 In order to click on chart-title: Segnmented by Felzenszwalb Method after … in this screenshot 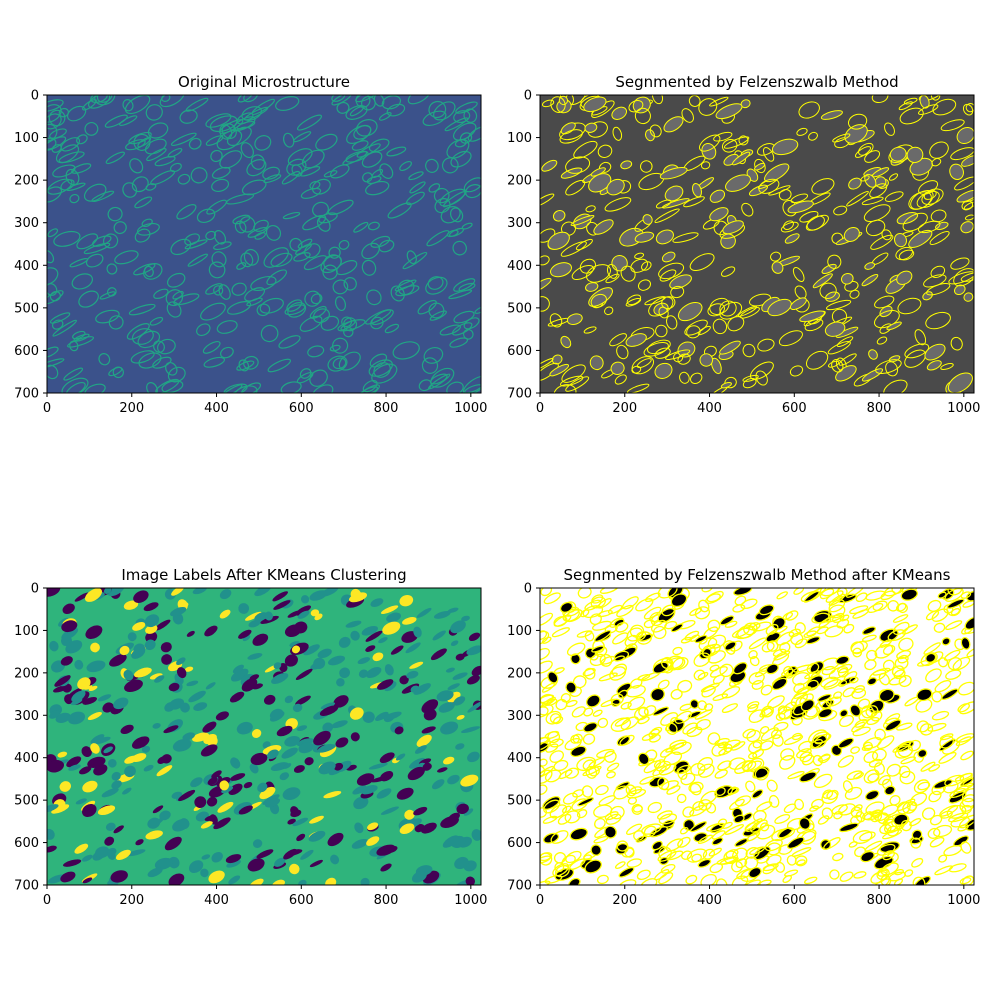, I will do `click(757, 575)`.